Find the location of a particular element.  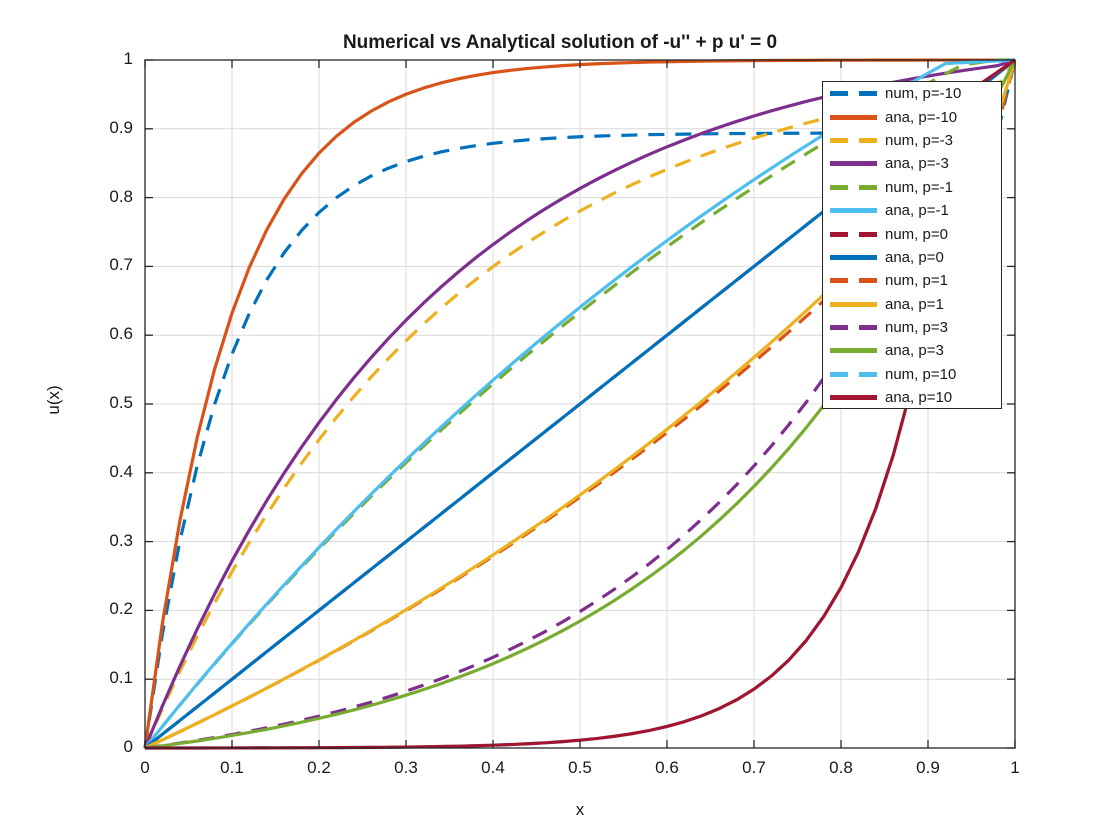

legend-label: num, p=0 is located at coordinates (916, 234).